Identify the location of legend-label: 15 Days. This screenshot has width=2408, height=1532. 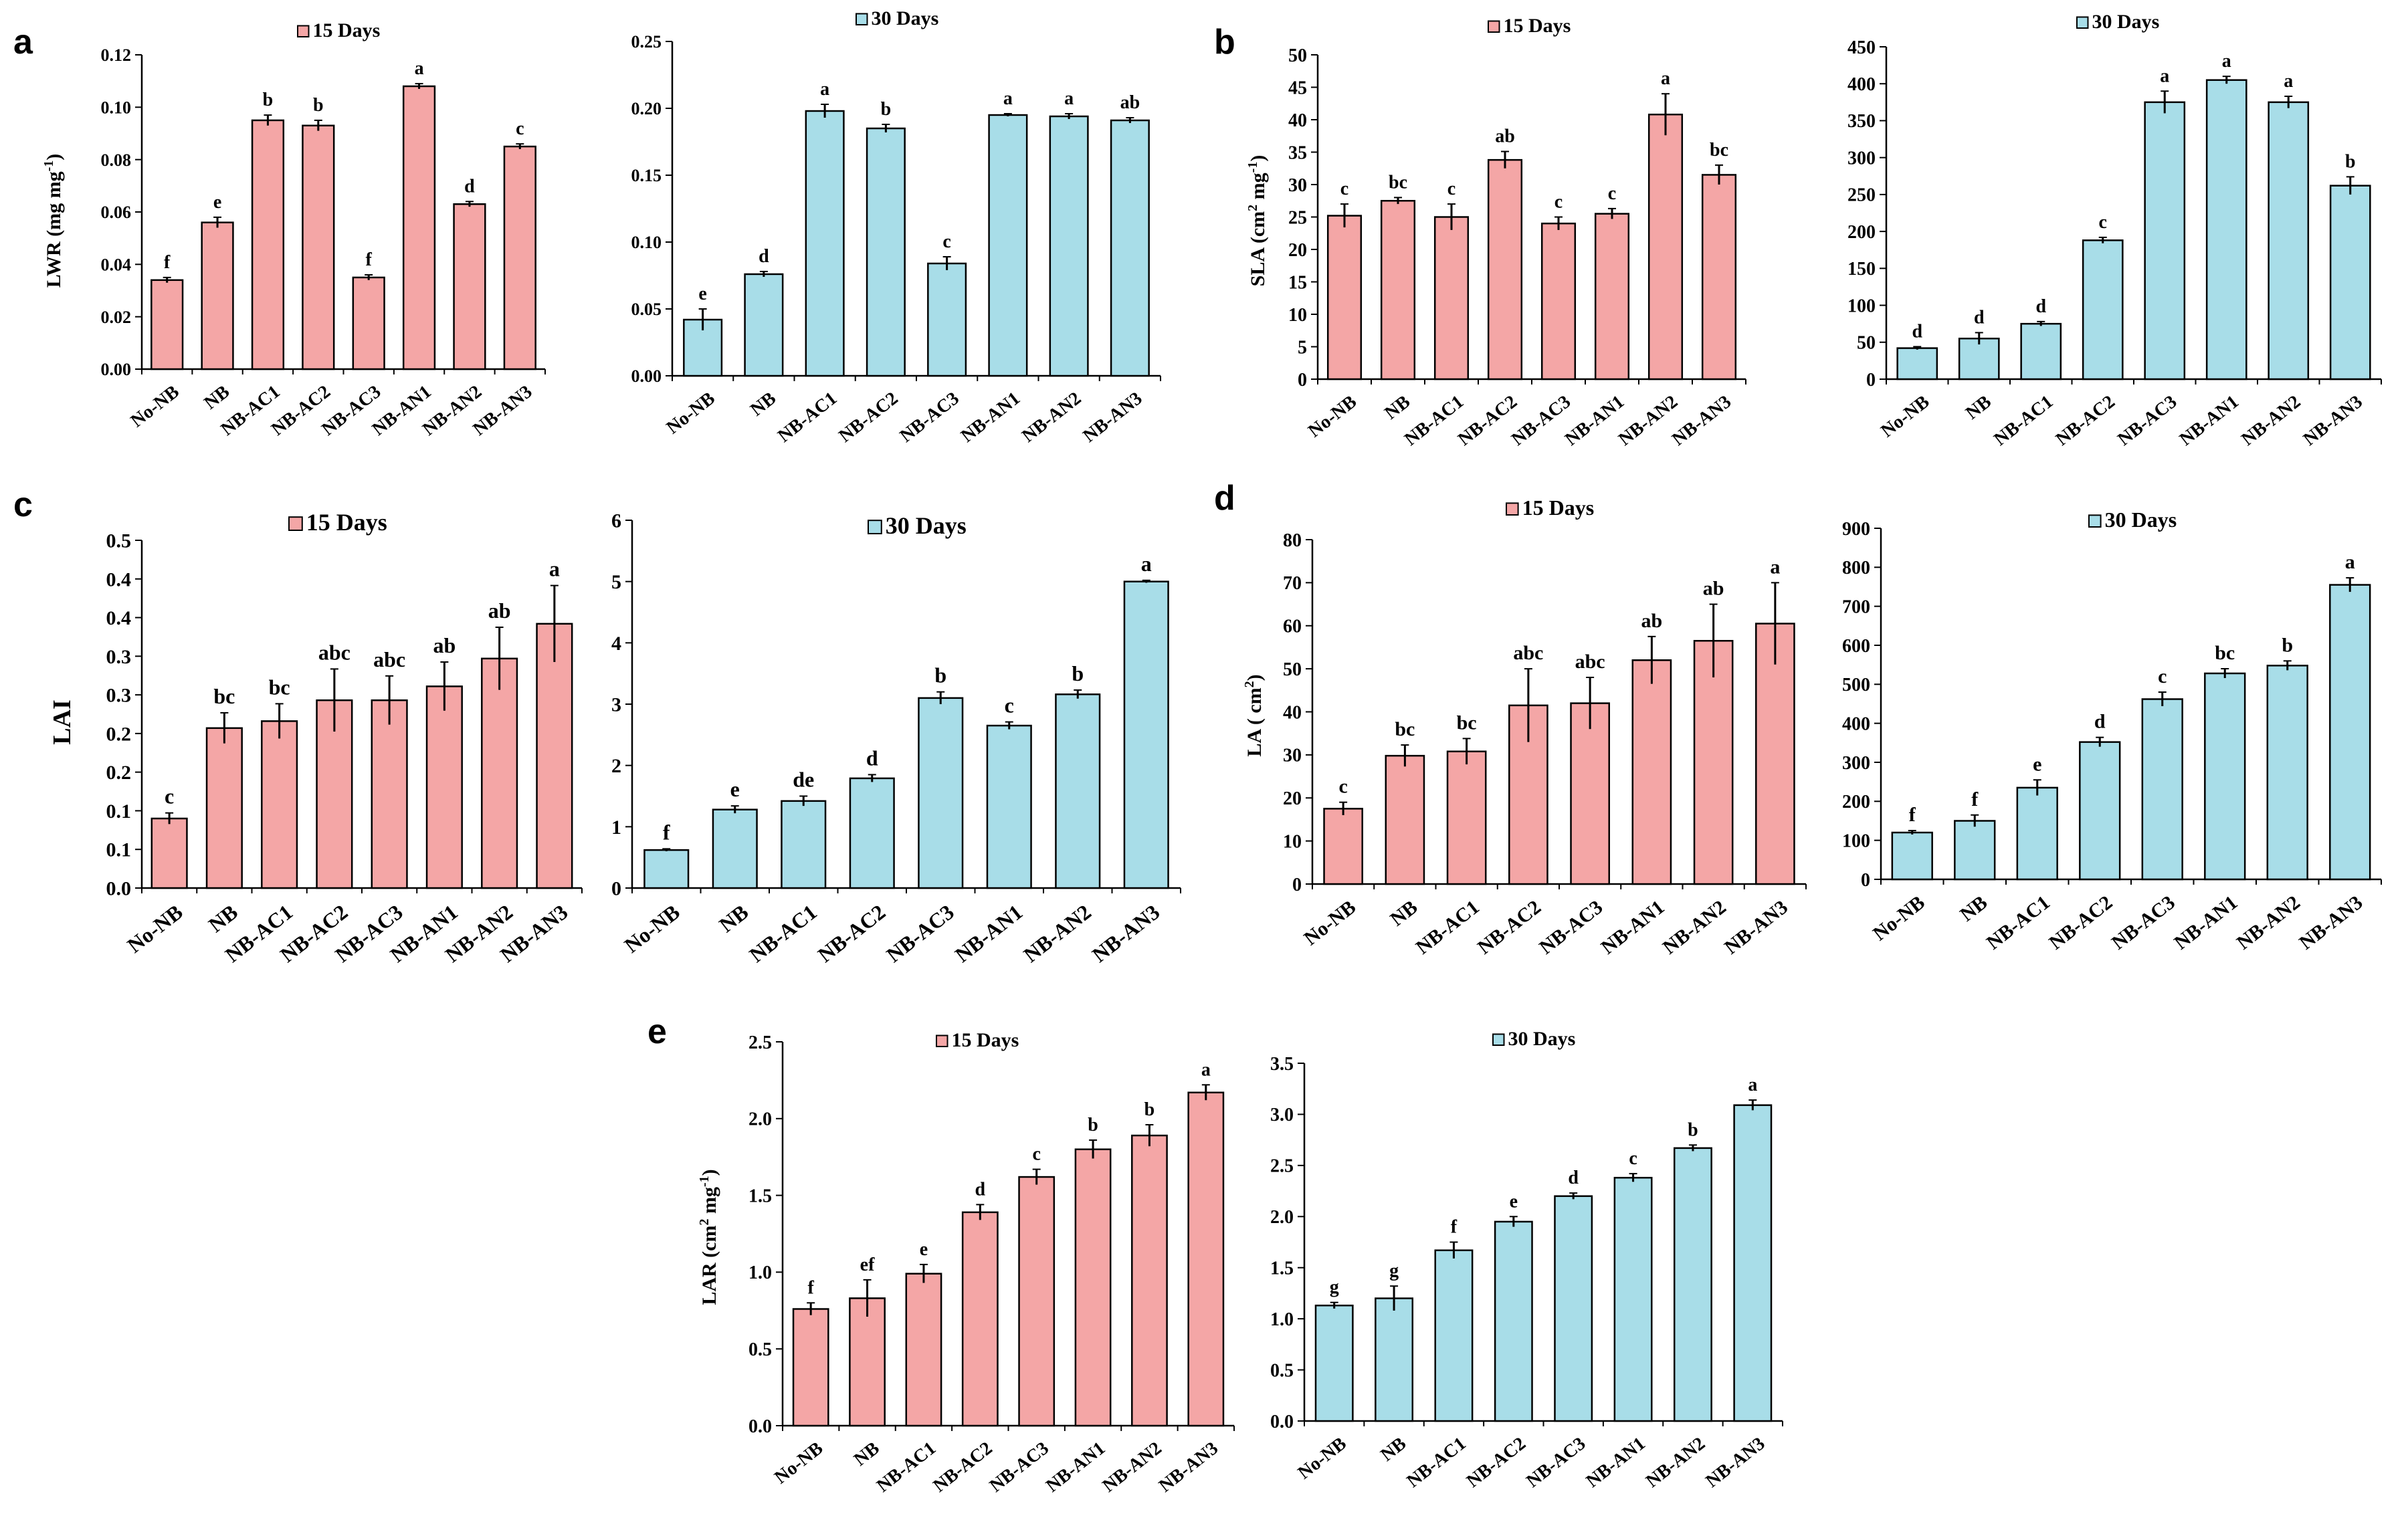
(1558, 508).